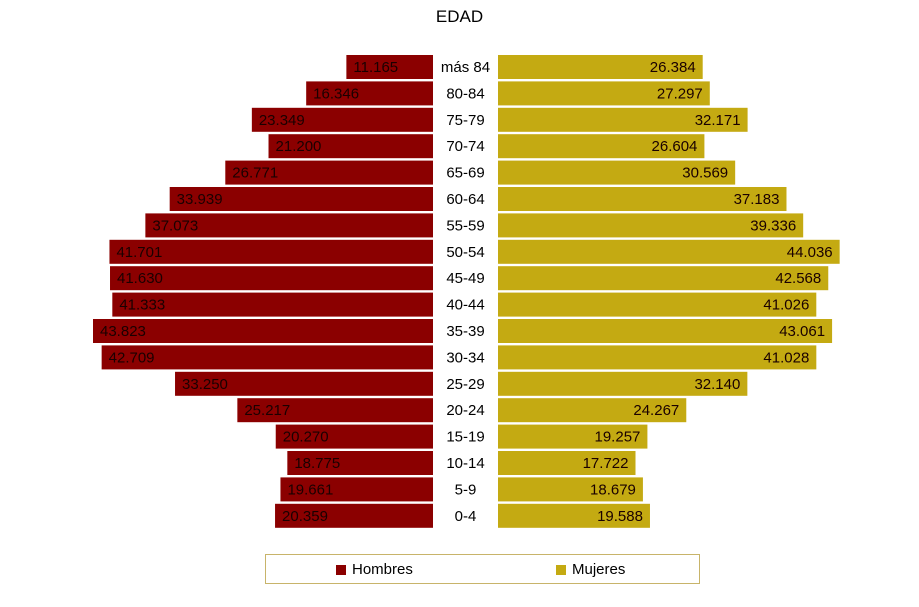 The width and height of the screenshot is (919, 607). What do you see at coordinates (718, 120) in the screenshot?
I see `bar-label-mujeres-2: 32.171` at bounding box center [718, 120].